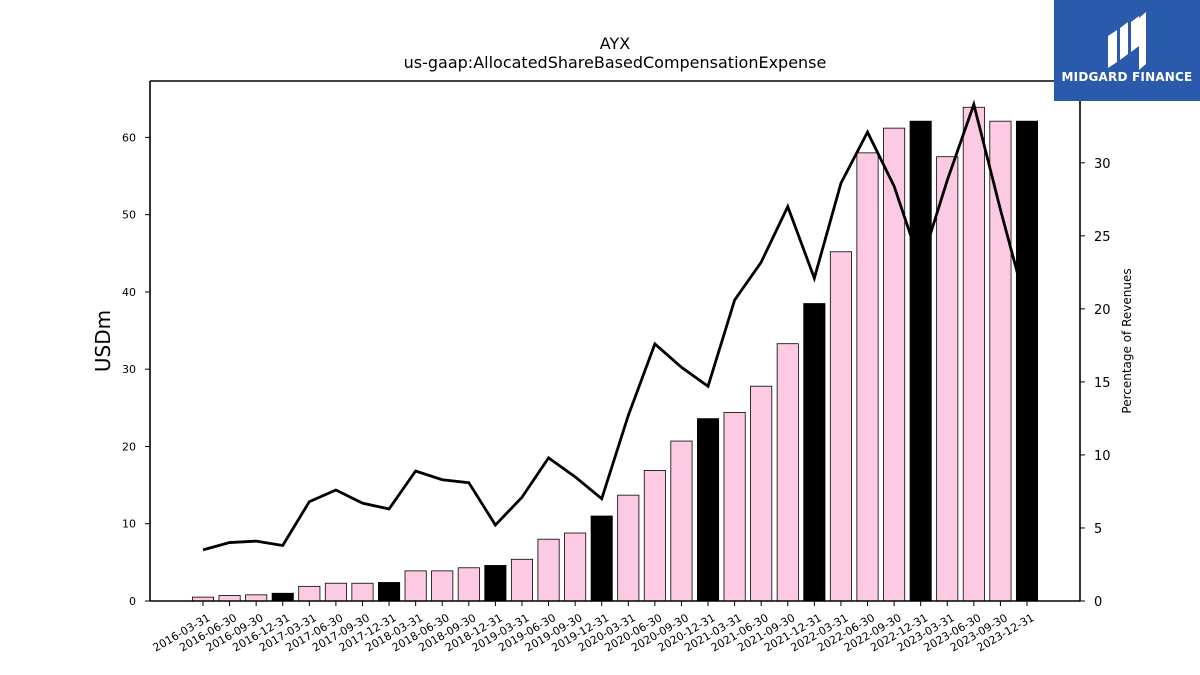  What do you see at coordinates (129, 215) in the screenshot?
I see `y-tick-label: 50` at bounding box center [129, 215].